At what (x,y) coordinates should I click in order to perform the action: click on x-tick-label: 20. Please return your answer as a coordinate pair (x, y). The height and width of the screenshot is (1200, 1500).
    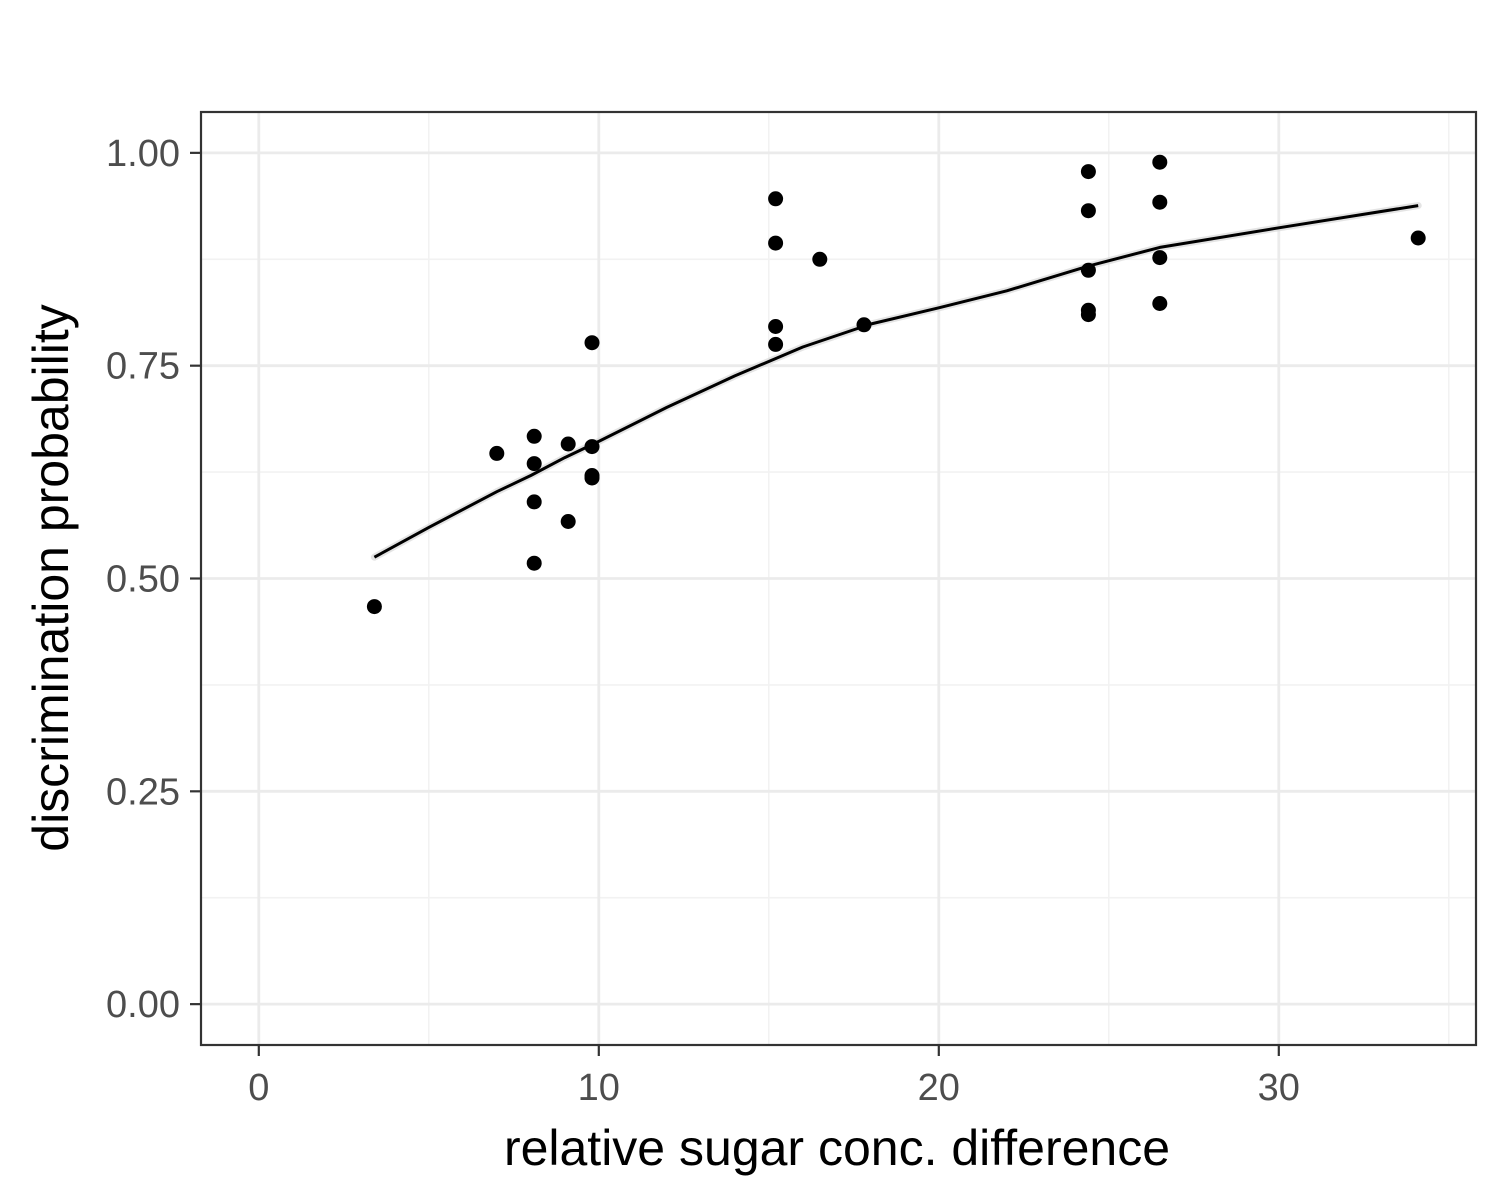
    Looking at the image, I should click on (939, 1088).